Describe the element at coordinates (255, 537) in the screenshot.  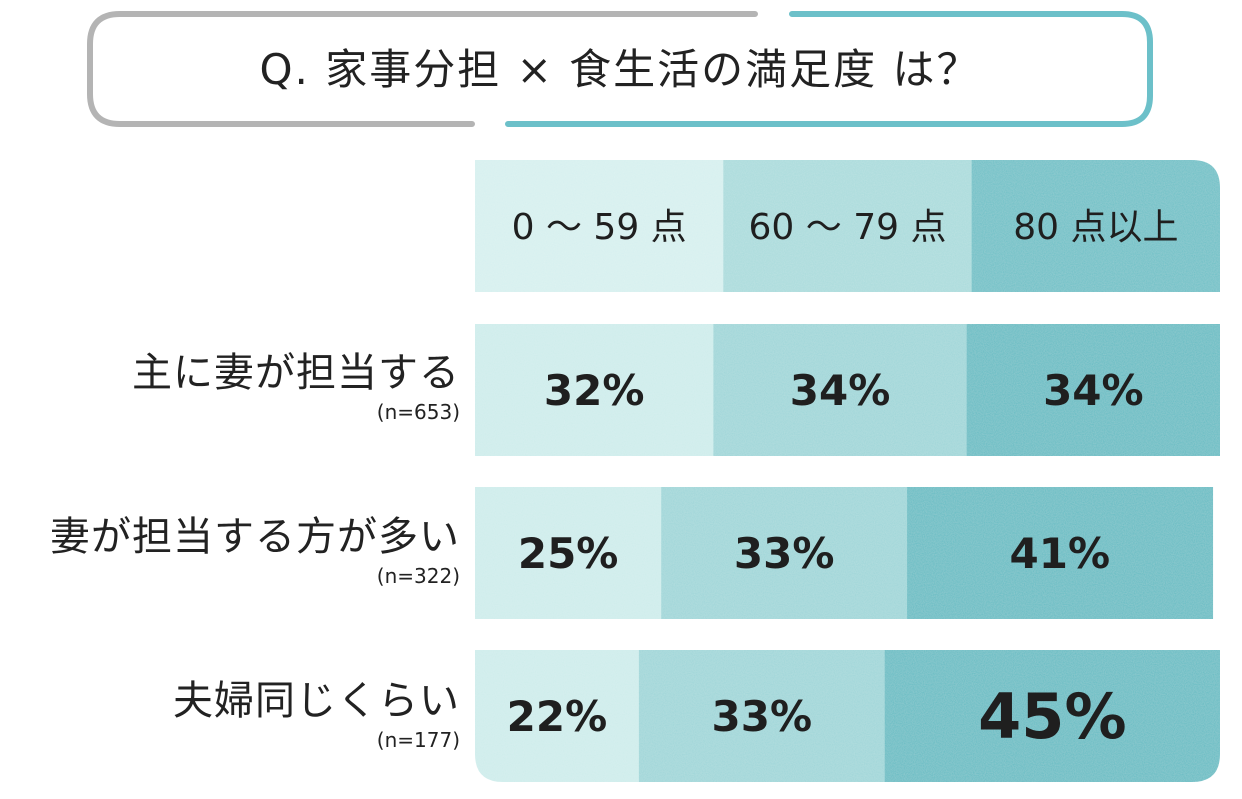
I see `row-label-main: 妻が担当する方が多い` at that location.